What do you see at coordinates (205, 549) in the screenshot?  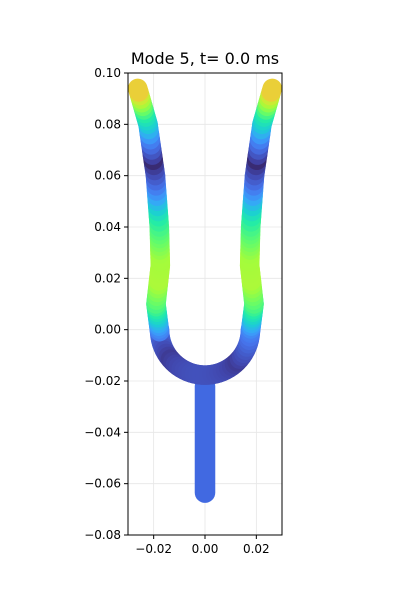 I see `x-tick-label: 0.00` at bounding box center [205, 549].